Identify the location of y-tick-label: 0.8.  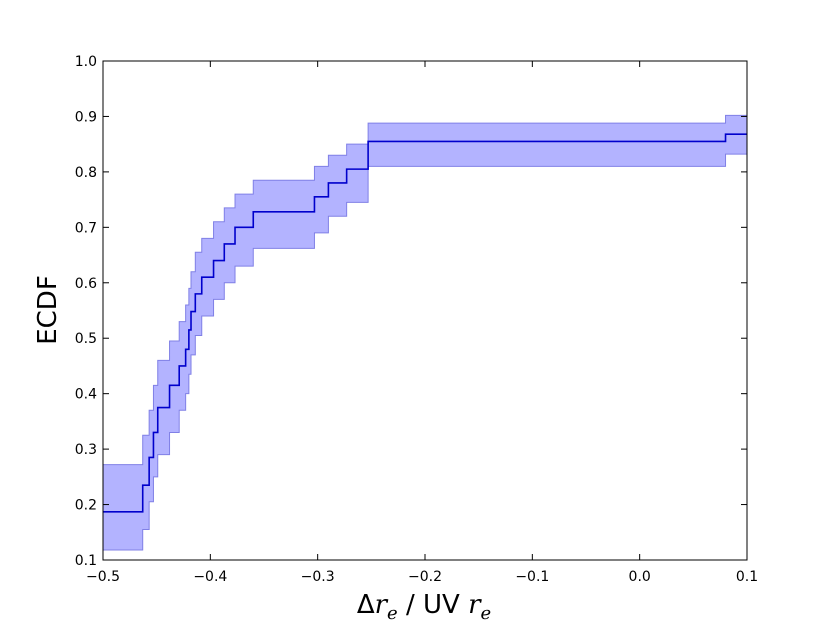
(86, 173).